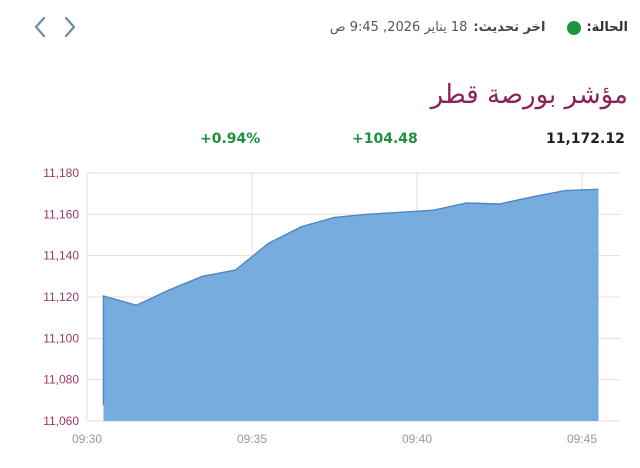 The height and width of the screenshot is (468, 640). Describe the element at coordinates (529, 95) in the screenshot. I see `page-title: مؤشر بورصة قطر` at that location.